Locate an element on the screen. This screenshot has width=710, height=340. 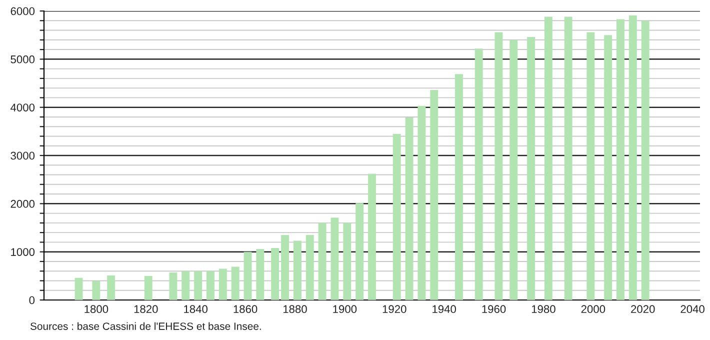
x-tick-label: 1820 is located at coordinates (146, 309).